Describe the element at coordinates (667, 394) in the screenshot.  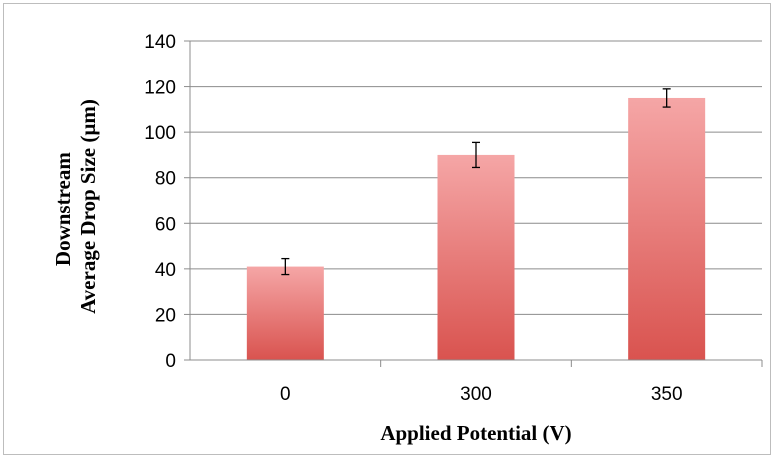
I see `x-tick-label: 350` at that location.